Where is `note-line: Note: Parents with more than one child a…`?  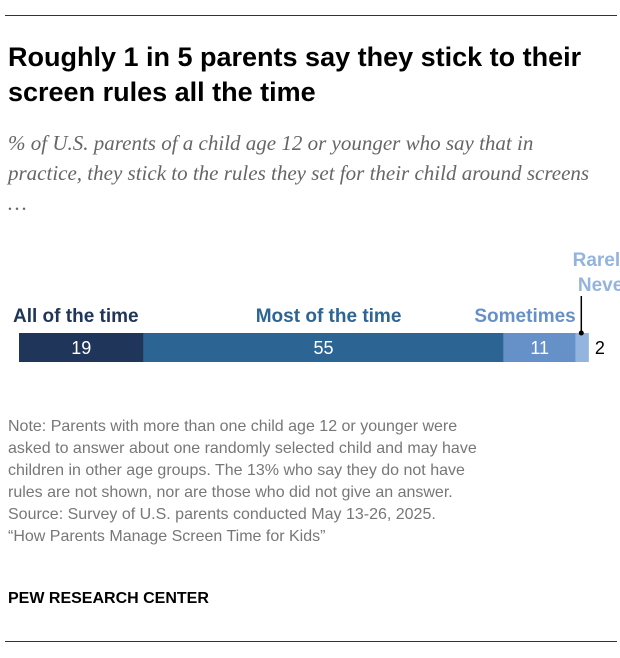 note-line: Note: Parents with more than one child a… is located at coordinates (233, 426).